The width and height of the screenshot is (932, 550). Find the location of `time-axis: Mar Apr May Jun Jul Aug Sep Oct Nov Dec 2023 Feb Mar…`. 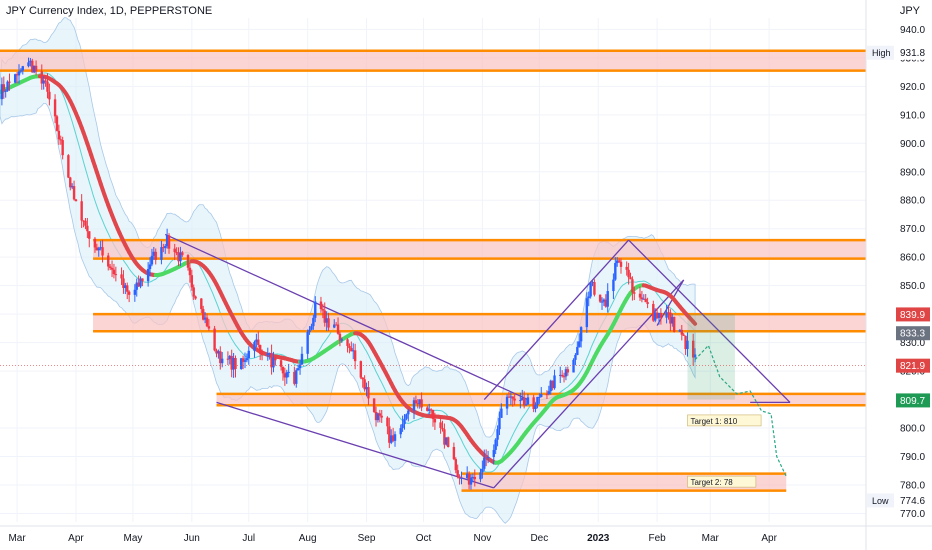

time-axis: Mar Apr May Jun Jul Aug Sep Oct Nov Dec 2023 Feb Mar… is located at coordinates (466, 534).